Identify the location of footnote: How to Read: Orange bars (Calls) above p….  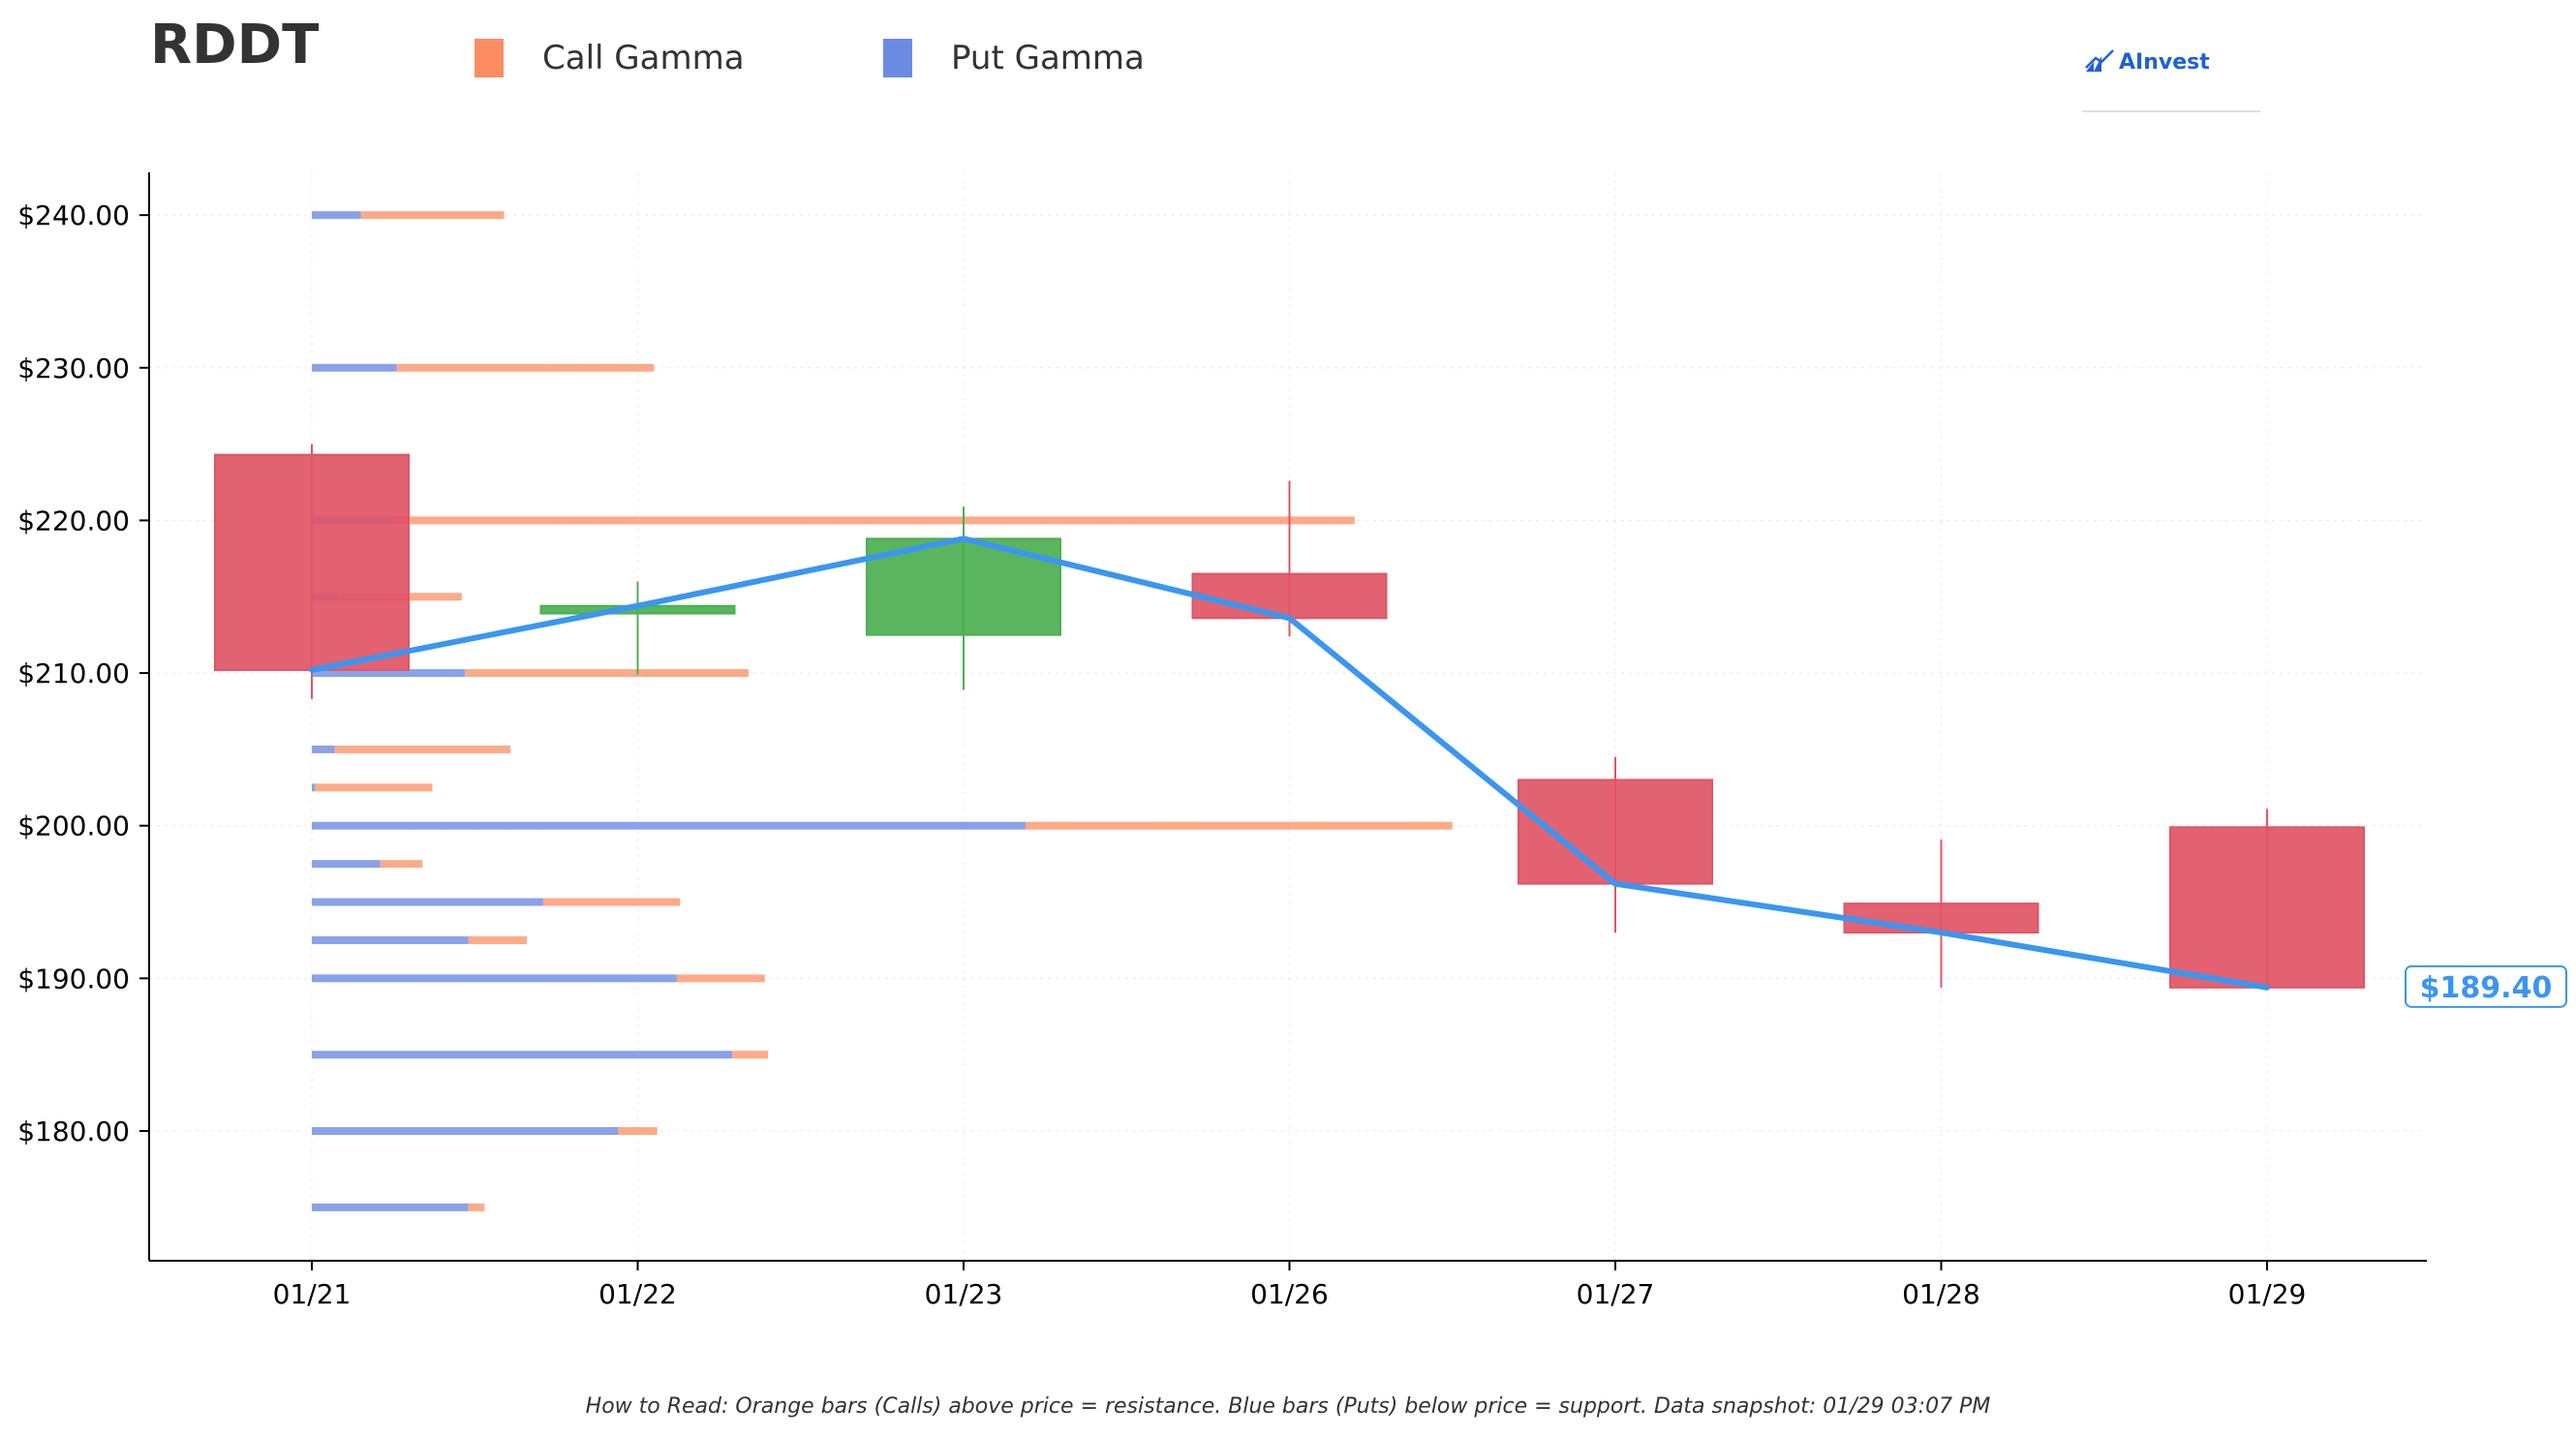
(1288, 1407).